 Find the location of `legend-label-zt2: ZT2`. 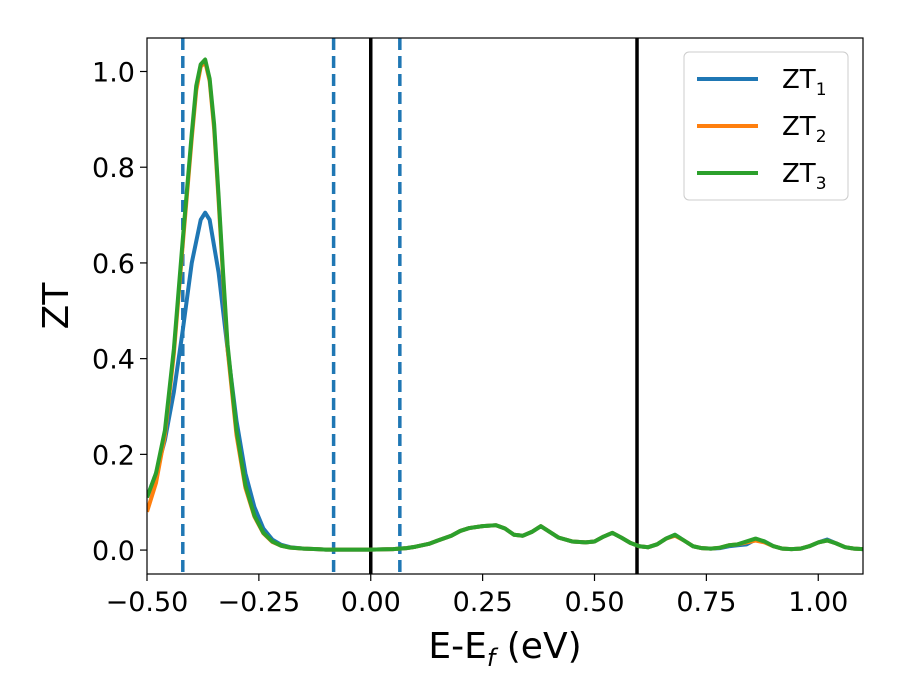

legend-label-zt2: ZT2 is located at coordinates (804, 129).